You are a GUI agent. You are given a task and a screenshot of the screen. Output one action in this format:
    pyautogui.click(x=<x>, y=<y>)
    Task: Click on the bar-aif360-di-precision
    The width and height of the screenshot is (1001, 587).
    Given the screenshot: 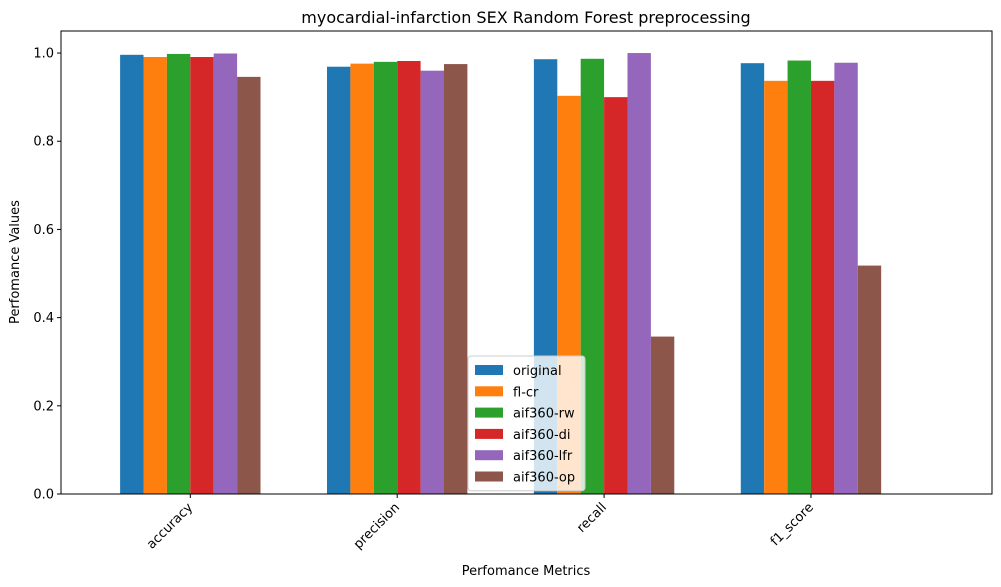 What is the action you would take?
    pyautogui.click(x=409, y=277)
    